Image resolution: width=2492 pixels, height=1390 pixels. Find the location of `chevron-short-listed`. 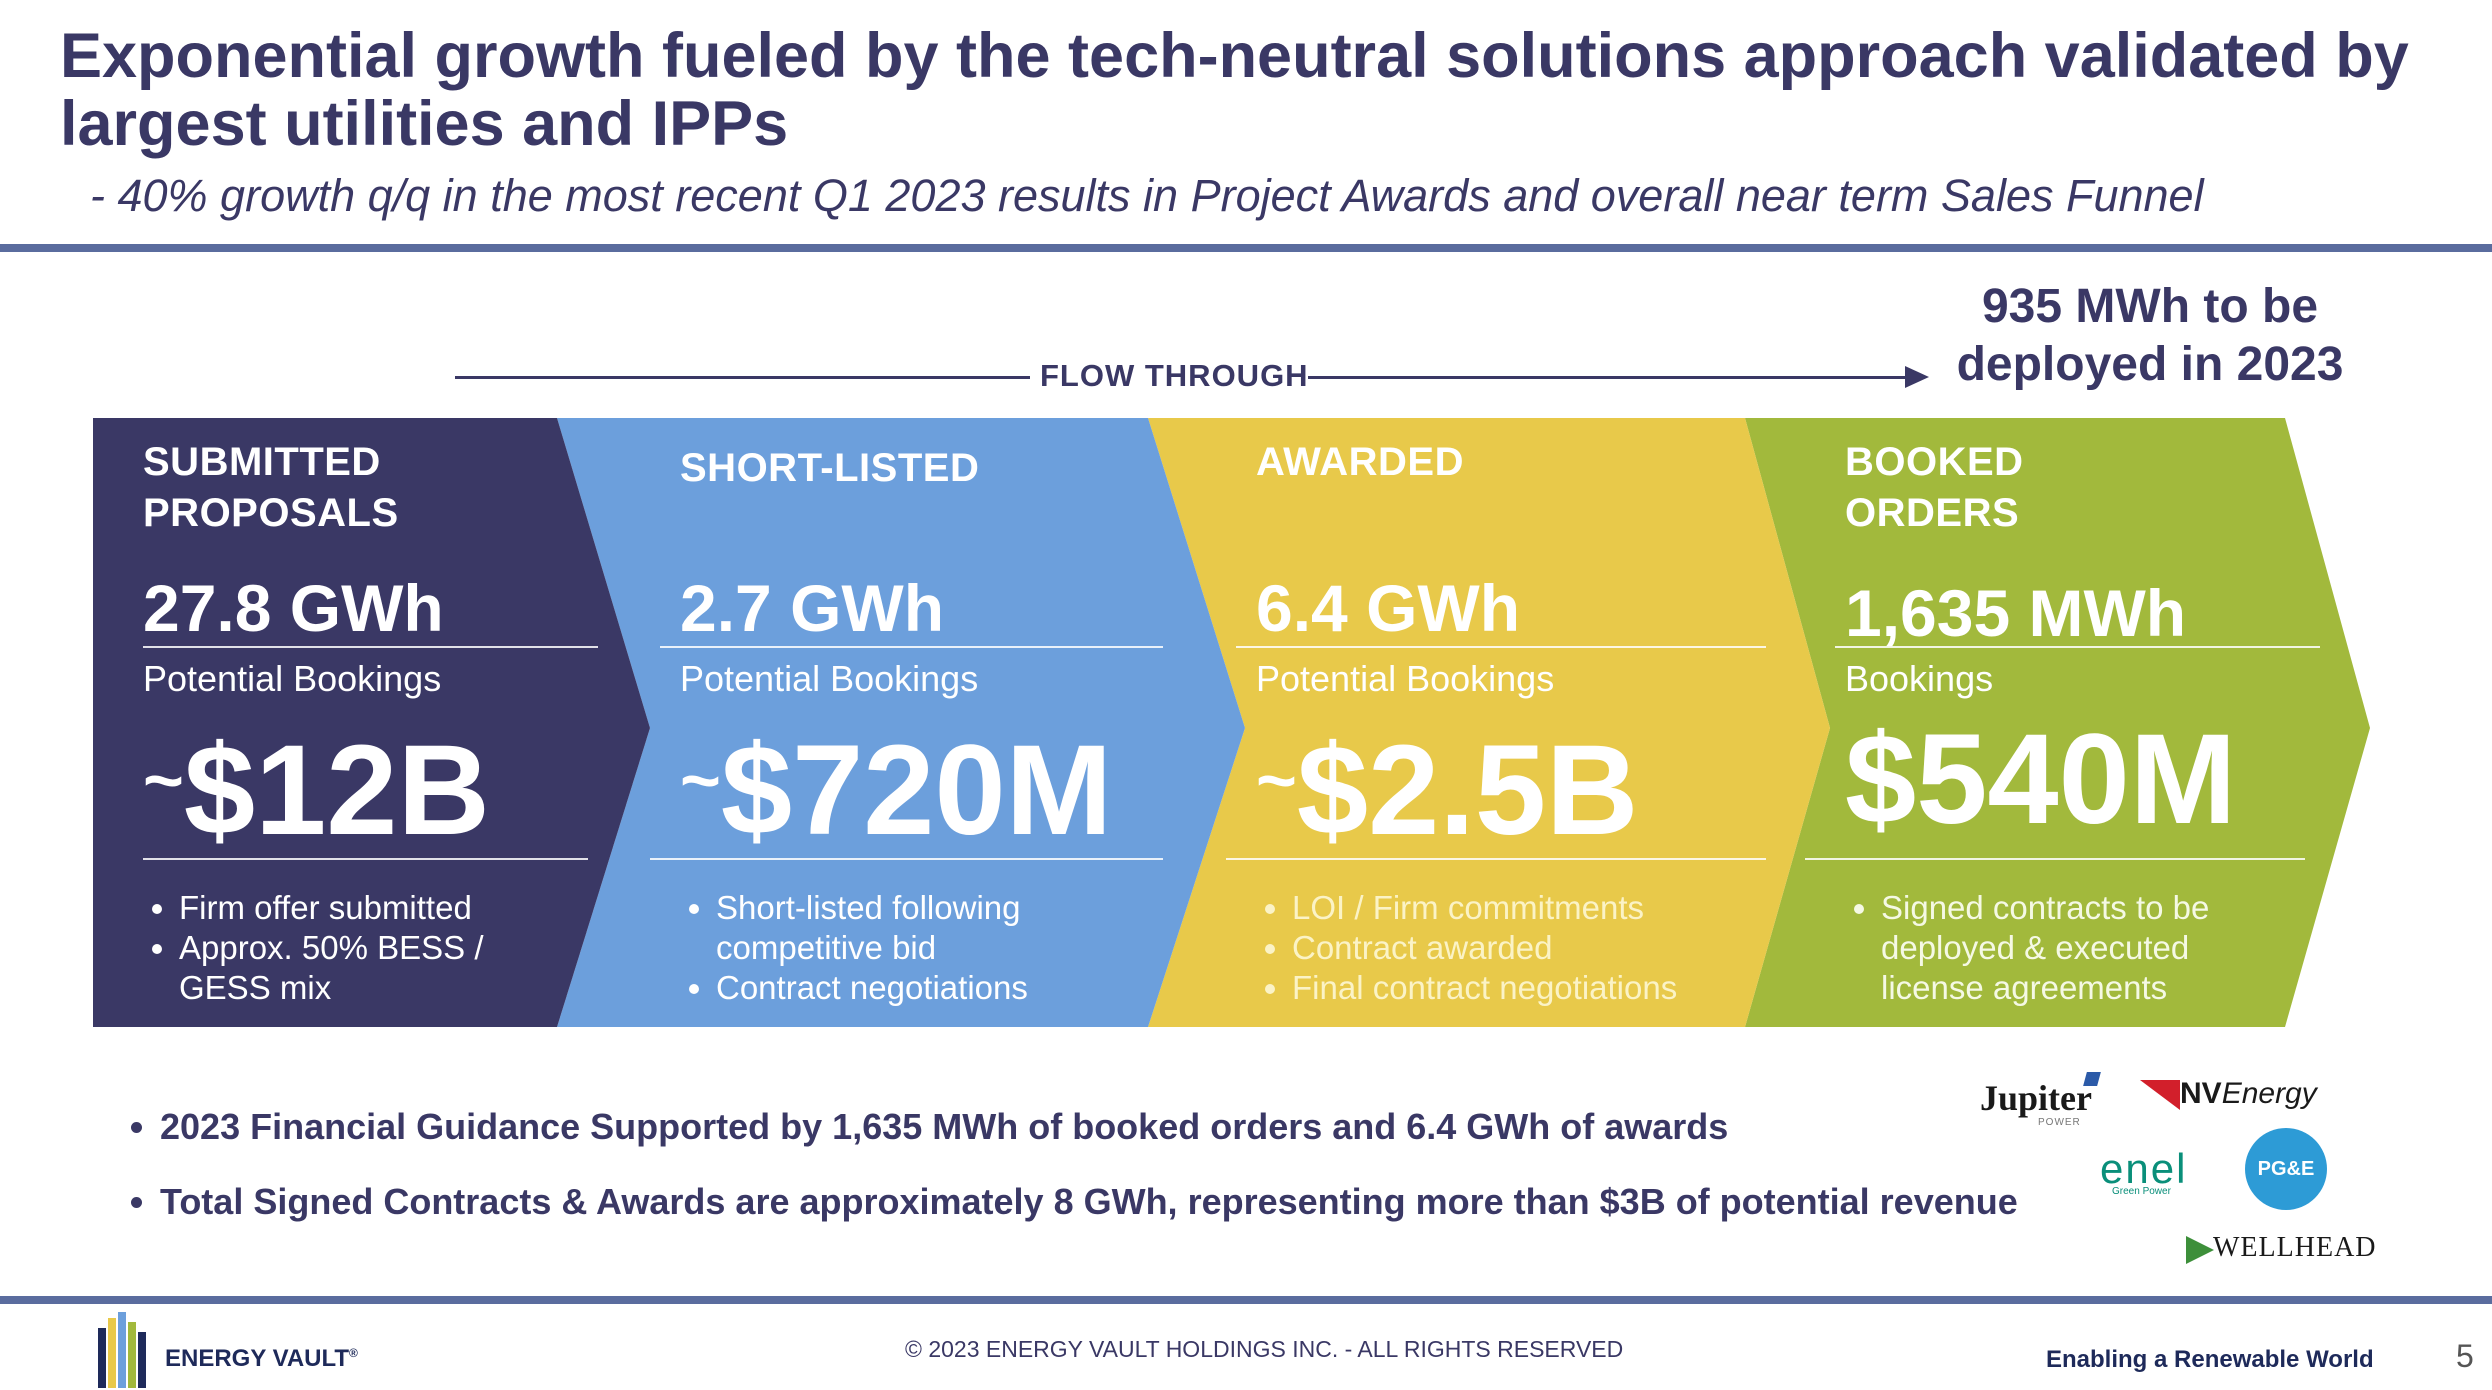

chevron-short-listed is located at coordinates (901, 722).